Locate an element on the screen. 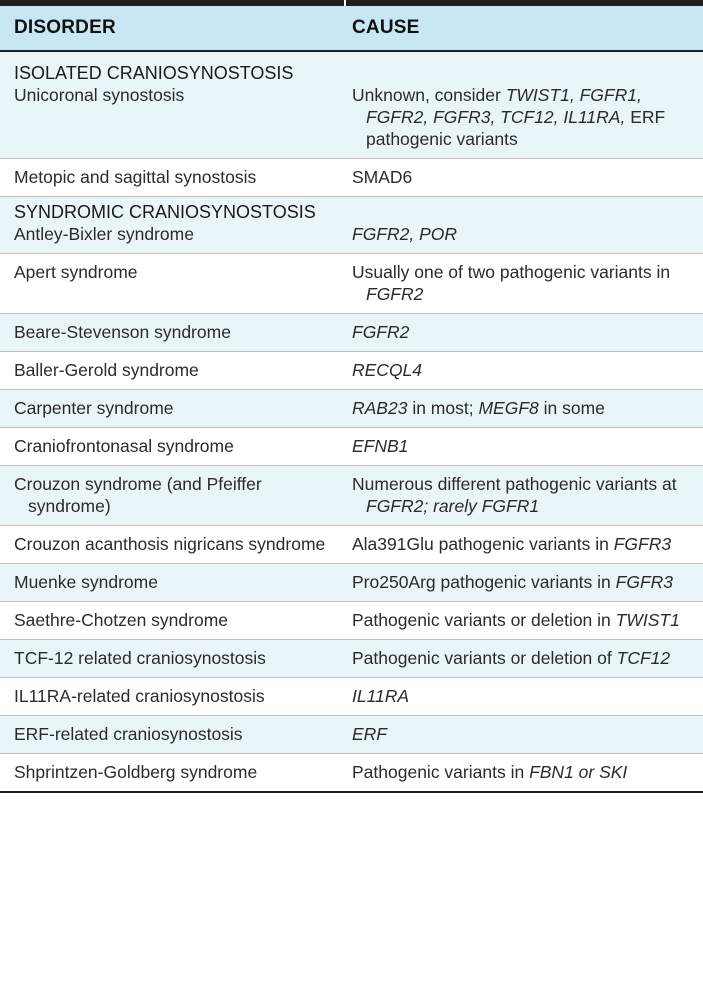 The width and height of the screenshot is (703, 1005). cause-cell: Ala391Glu pathogenic variants in FGFR3 is located at coordinates (527, 544).